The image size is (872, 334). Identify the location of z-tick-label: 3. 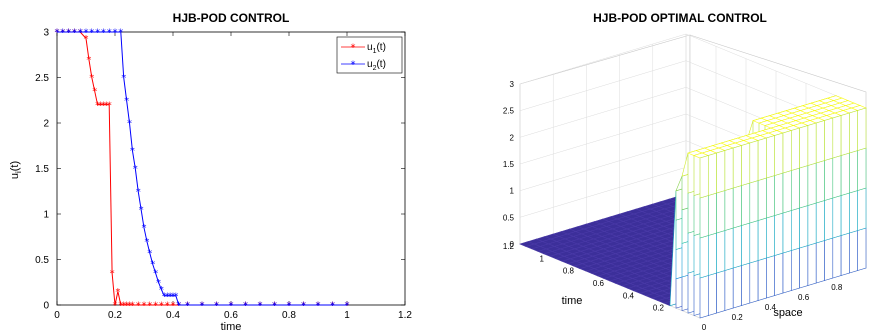
(512, 84).